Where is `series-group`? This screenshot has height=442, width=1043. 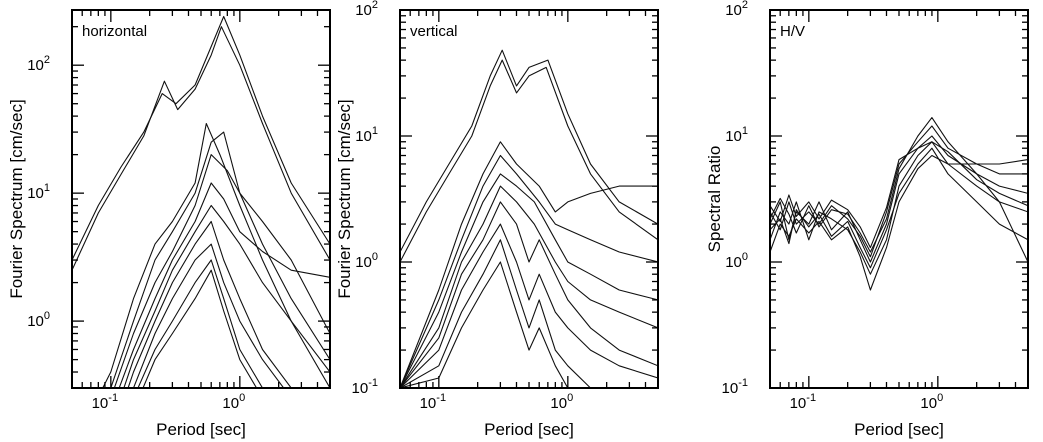
series-group is located at coordinates (899, 204).